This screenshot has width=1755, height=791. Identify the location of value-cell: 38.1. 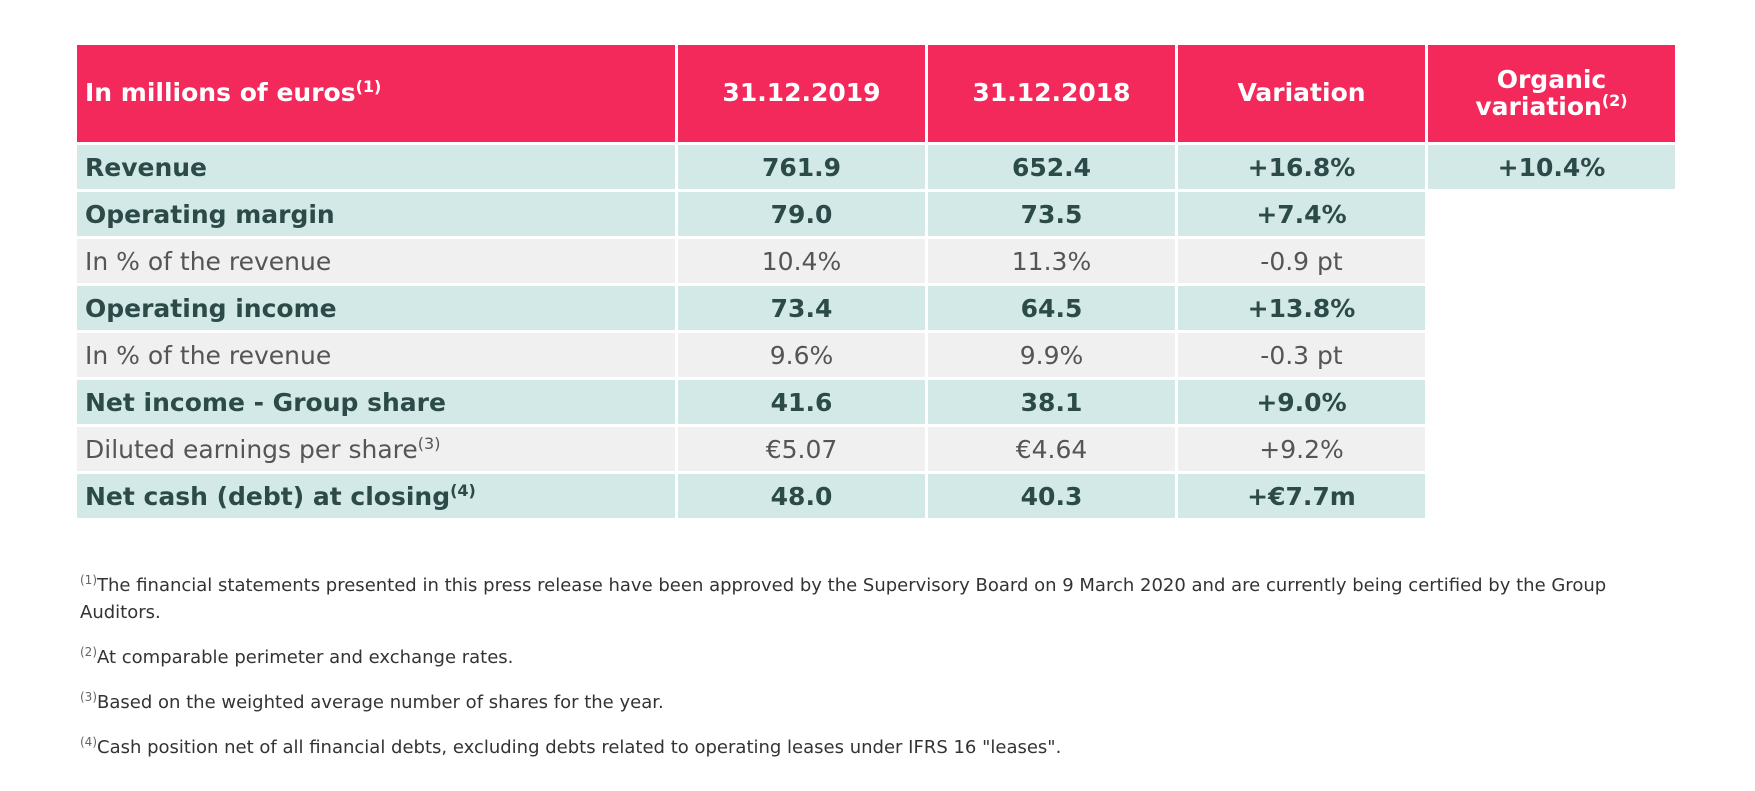
(1051, 402).